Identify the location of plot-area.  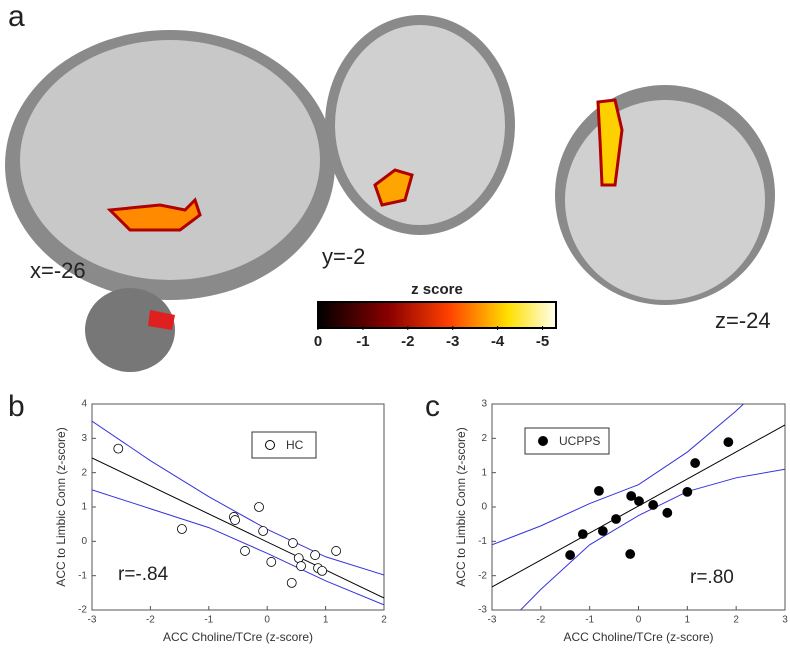
(238, 507).